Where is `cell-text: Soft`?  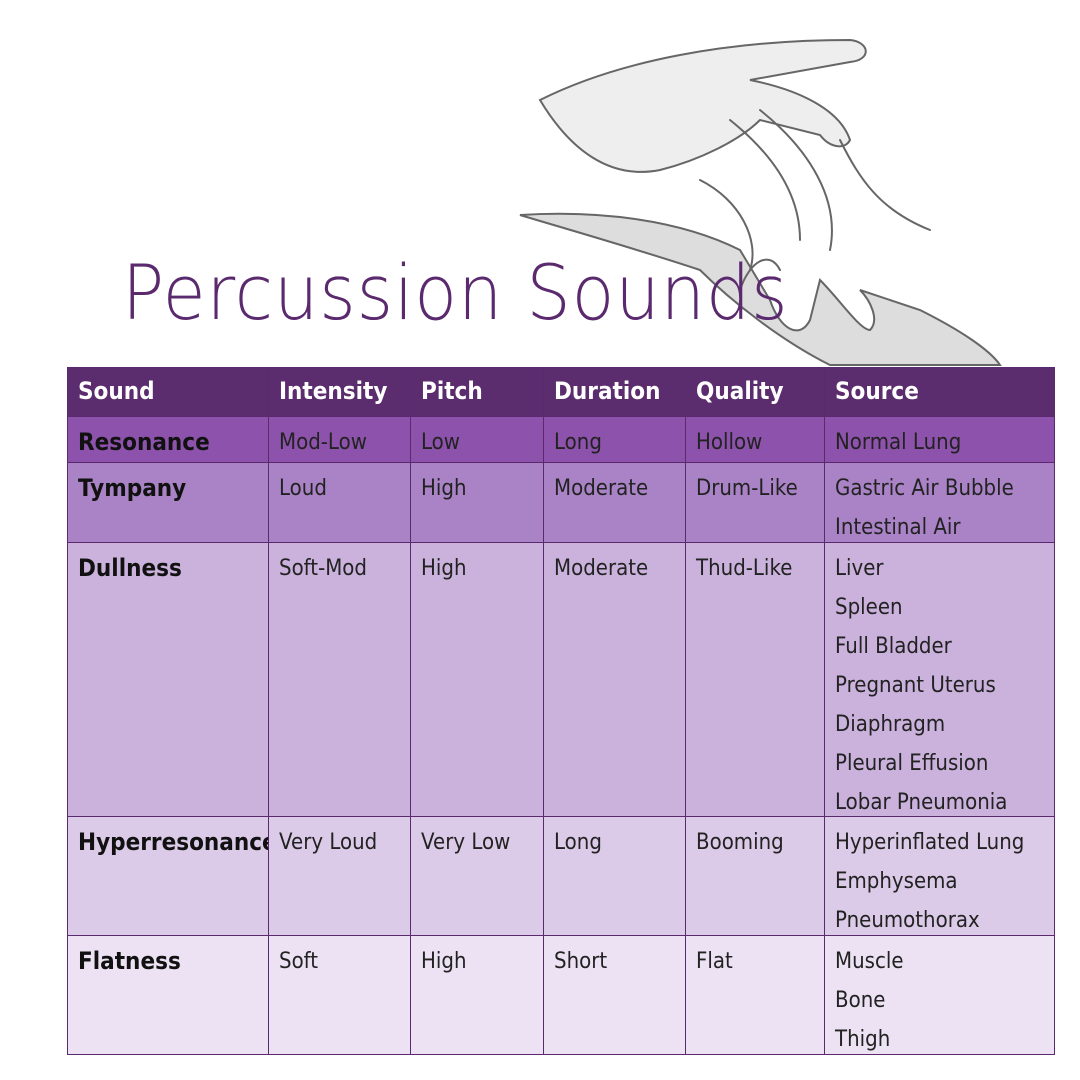 cell-text: Soft is located at coordinates (299, 961).